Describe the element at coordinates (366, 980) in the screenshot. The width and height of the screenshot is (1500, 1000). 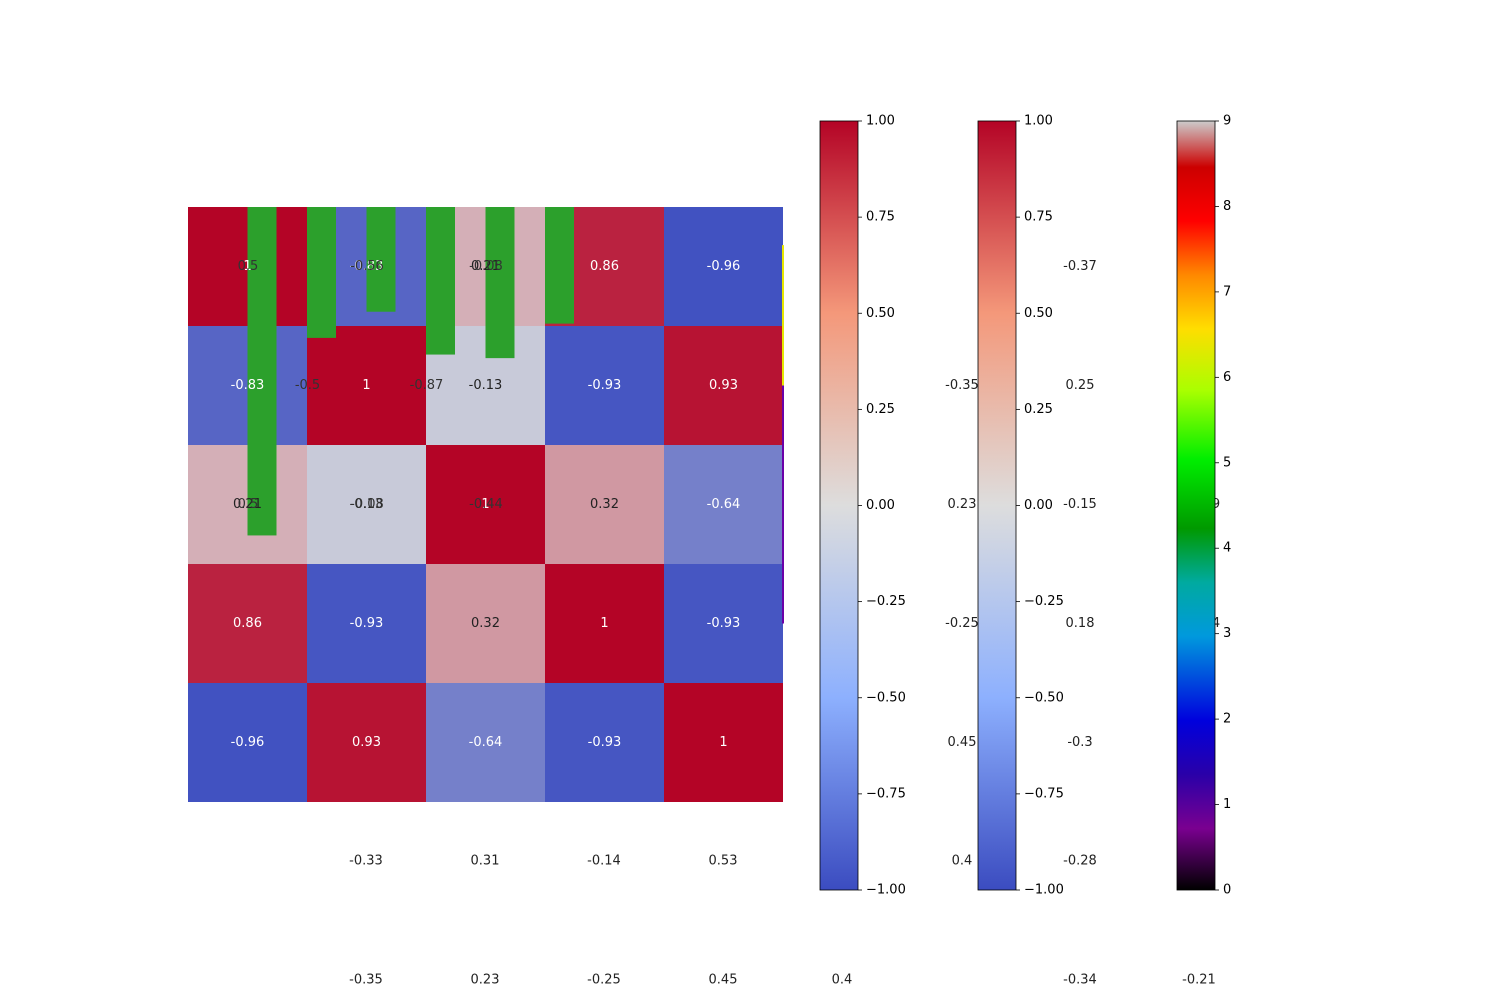
I see `bottom-value-label: -0.35` at that location.